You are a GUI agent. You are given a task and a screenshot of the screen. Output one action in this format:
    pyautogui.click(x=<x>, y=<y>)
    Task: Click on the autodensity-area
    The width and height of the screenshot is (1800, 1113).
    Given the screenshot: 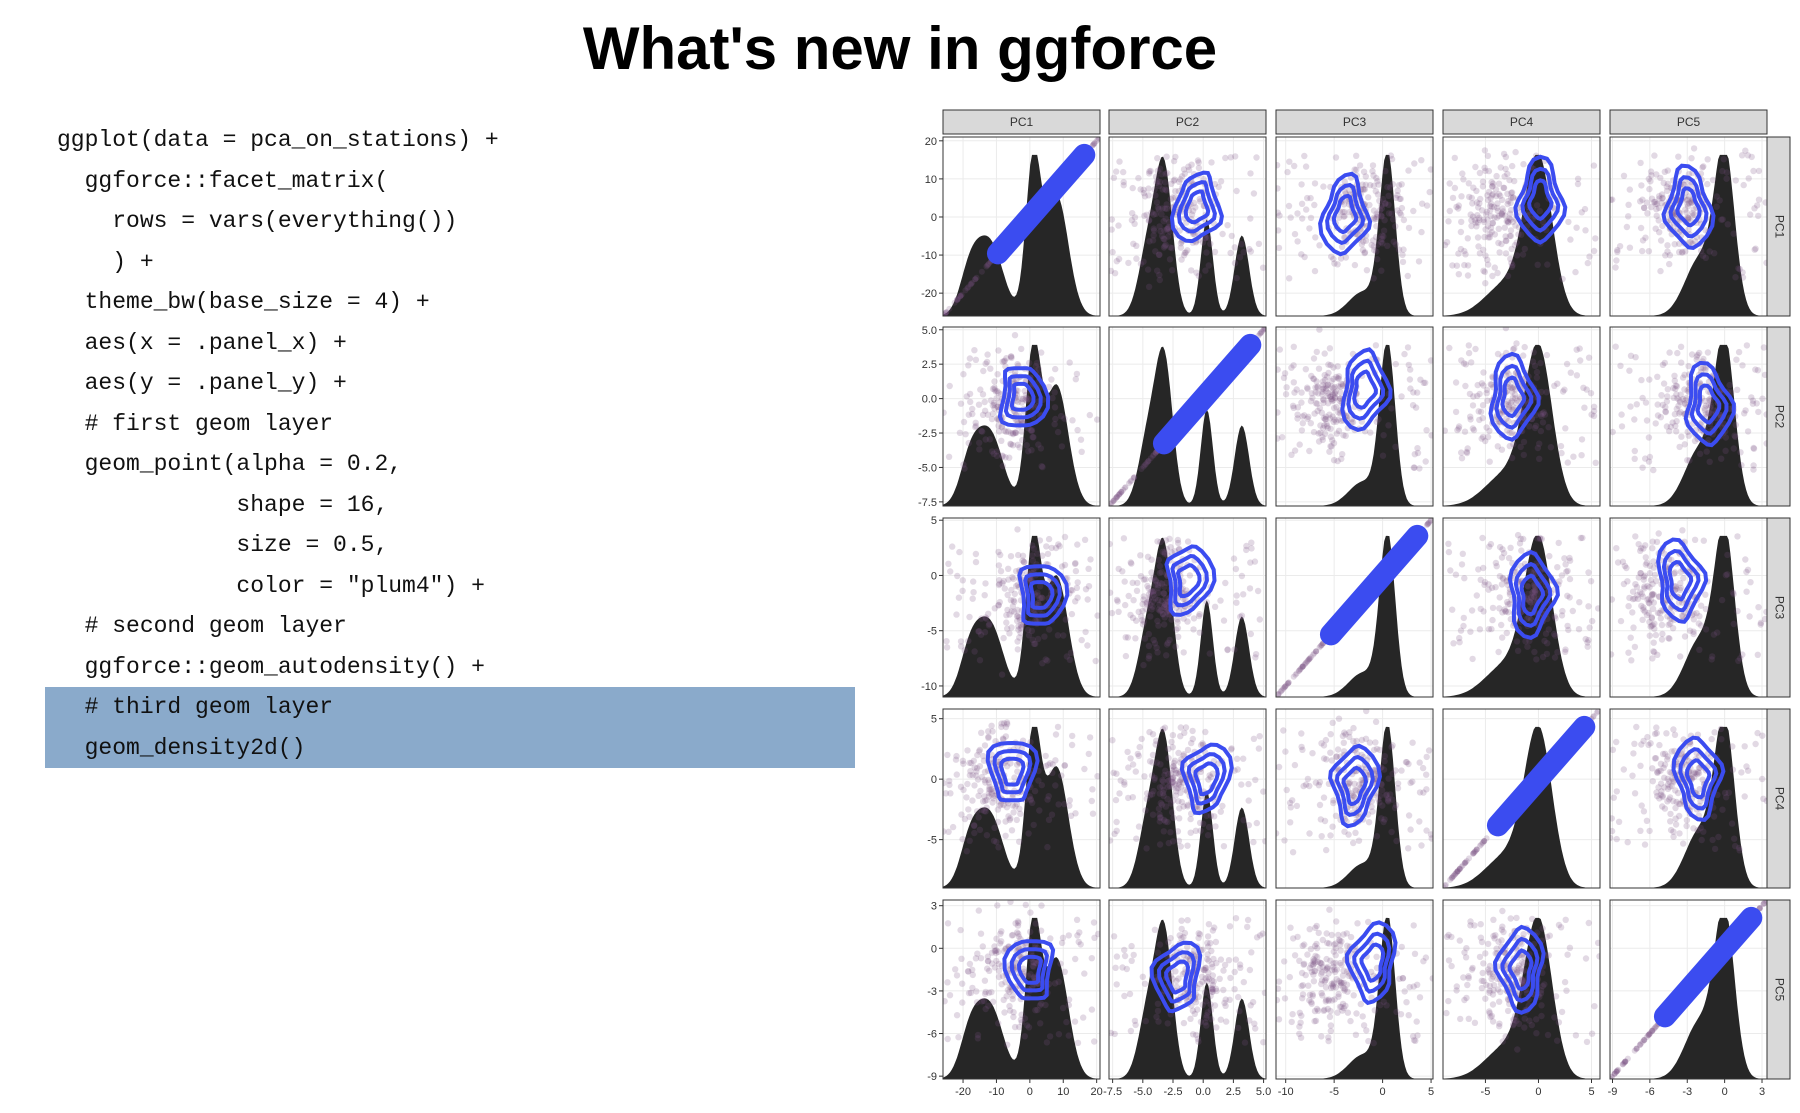 What is the action you would take?
    pyautogui.click(x=1187, y=617)
    